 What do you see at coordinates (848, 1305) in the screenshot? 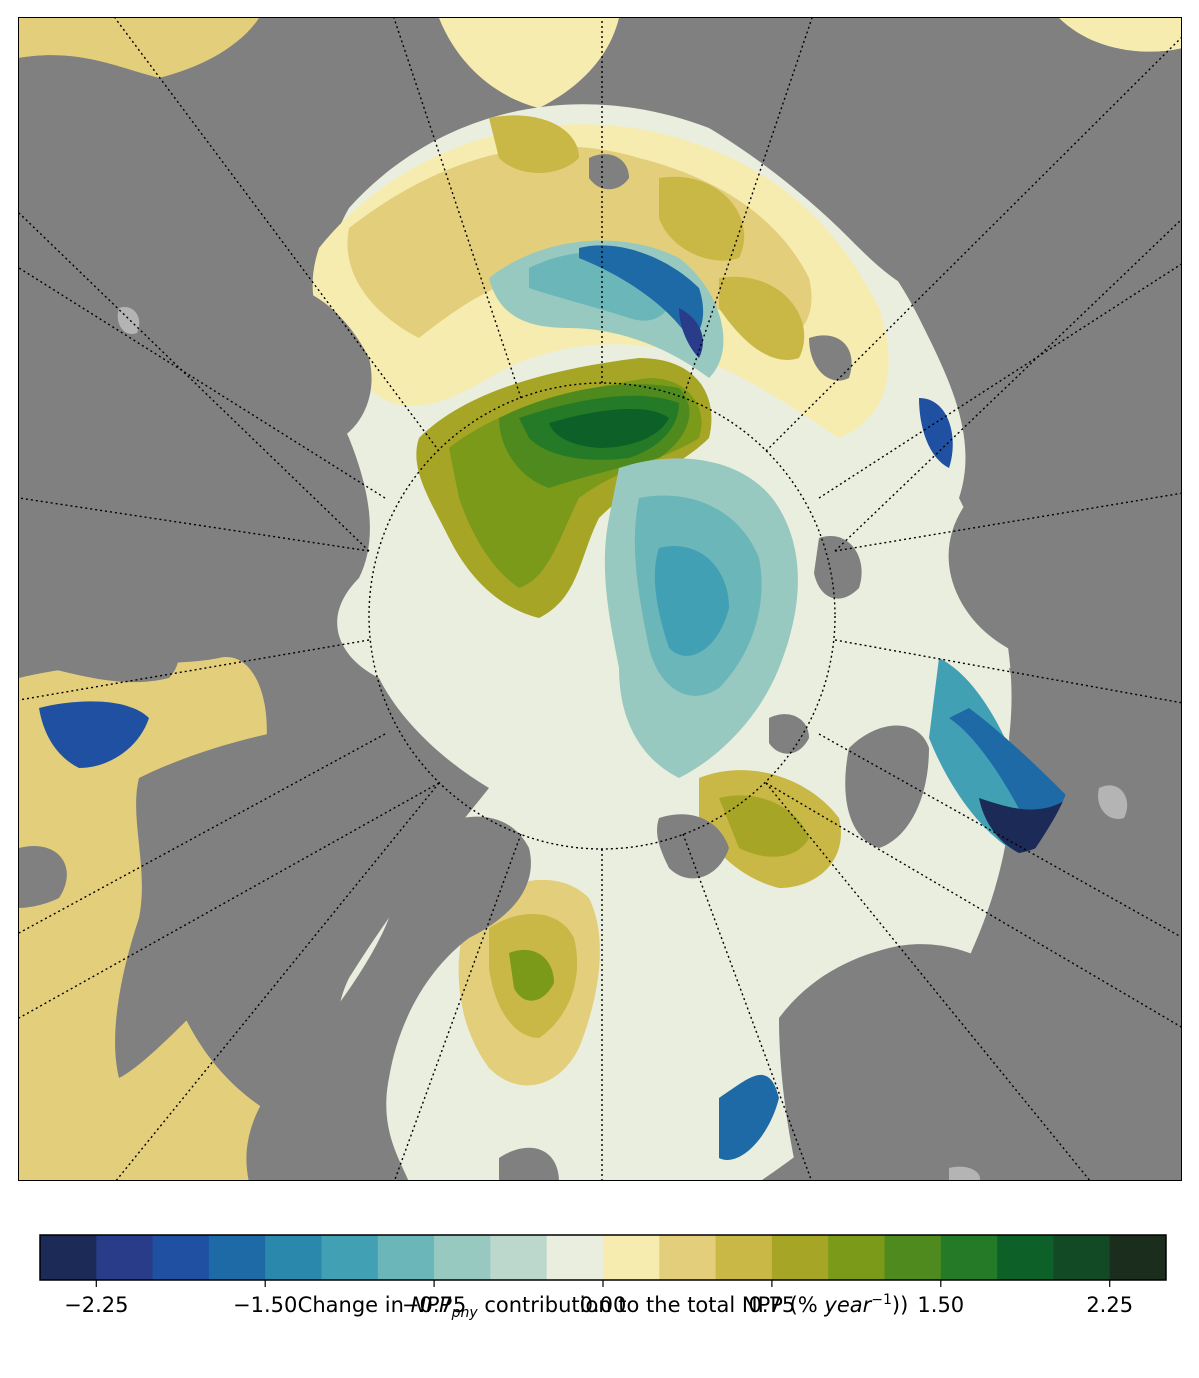
I see `colorbar-label-unit: year` at bounding box center [848, 1305].